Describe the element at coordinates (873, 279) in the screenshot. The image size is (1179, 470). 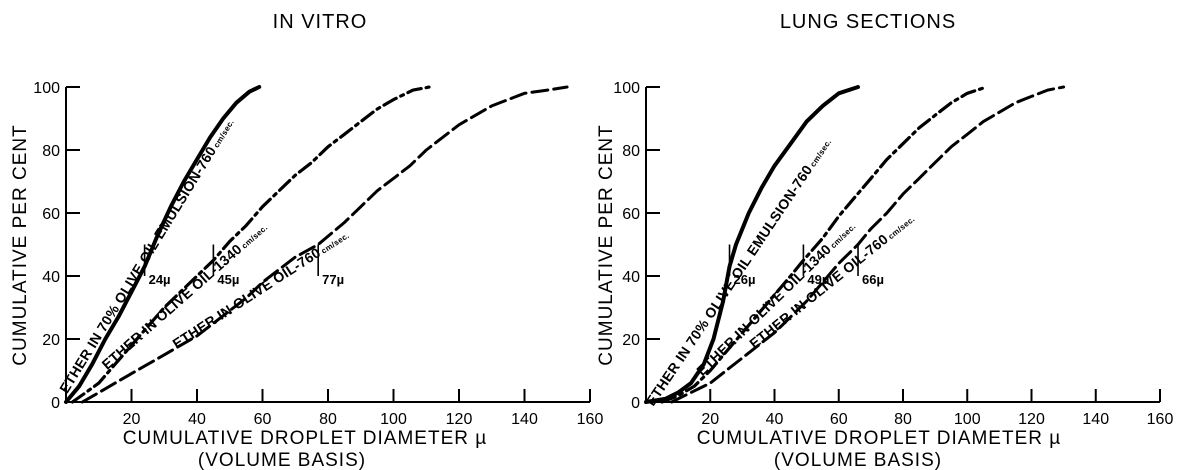
I see `median-label: 66µ` at that location.